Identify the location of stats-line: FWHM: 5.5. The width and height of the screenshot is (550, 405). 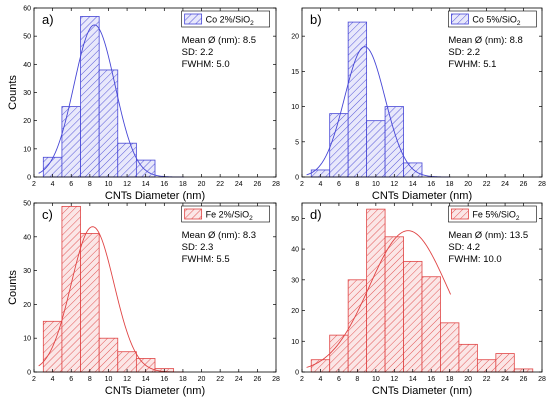
(206, 259).